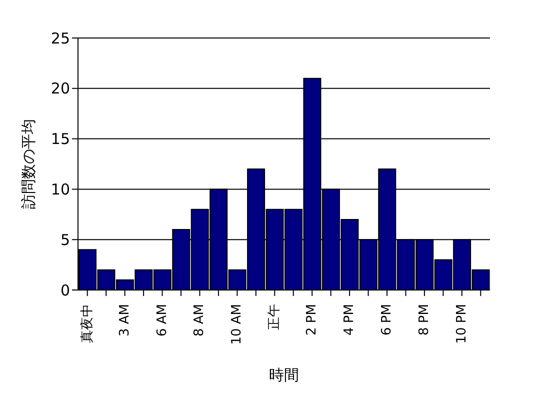 Image resolution: width=548 pixels, height=398 pixels. What do you see at coordinates (350, 320) in the screenshot?
I see `x-tick-label: 4 PM` at bounding box center [350, 320].